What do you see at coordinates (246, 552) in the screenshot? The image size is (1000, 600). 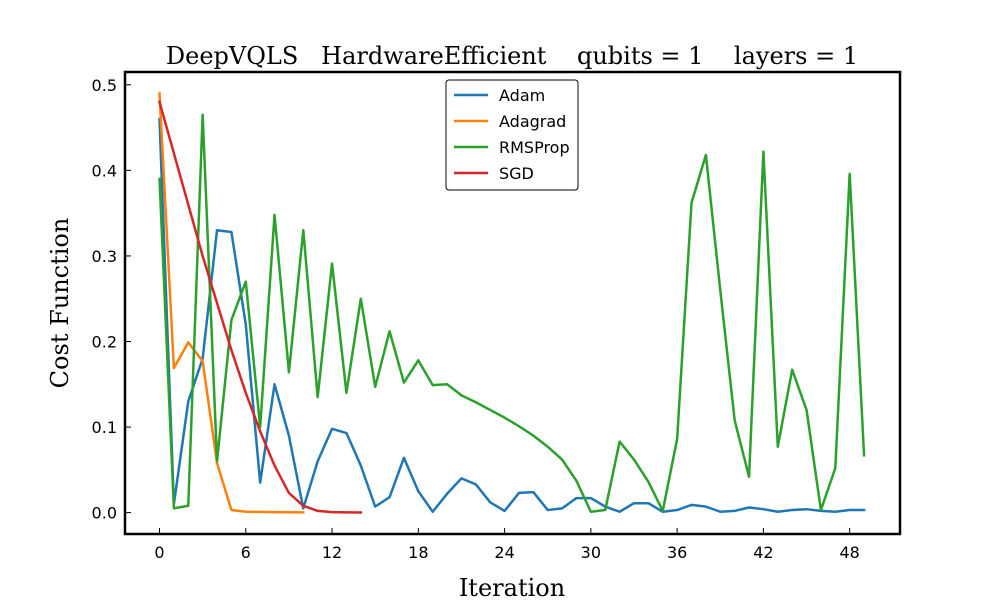 I see `x-tick-label: 6` at bounding box center [246, 552].